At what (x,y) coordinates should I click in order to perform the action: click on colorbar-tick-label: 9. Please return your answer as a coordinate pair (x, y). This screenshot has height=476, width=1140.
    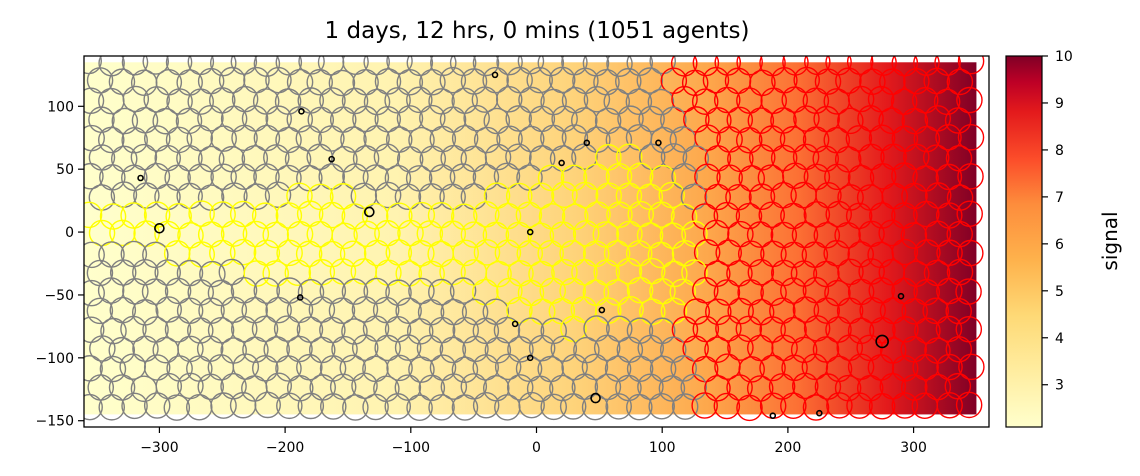
    Looking at the image, I should click on (1059, 104).